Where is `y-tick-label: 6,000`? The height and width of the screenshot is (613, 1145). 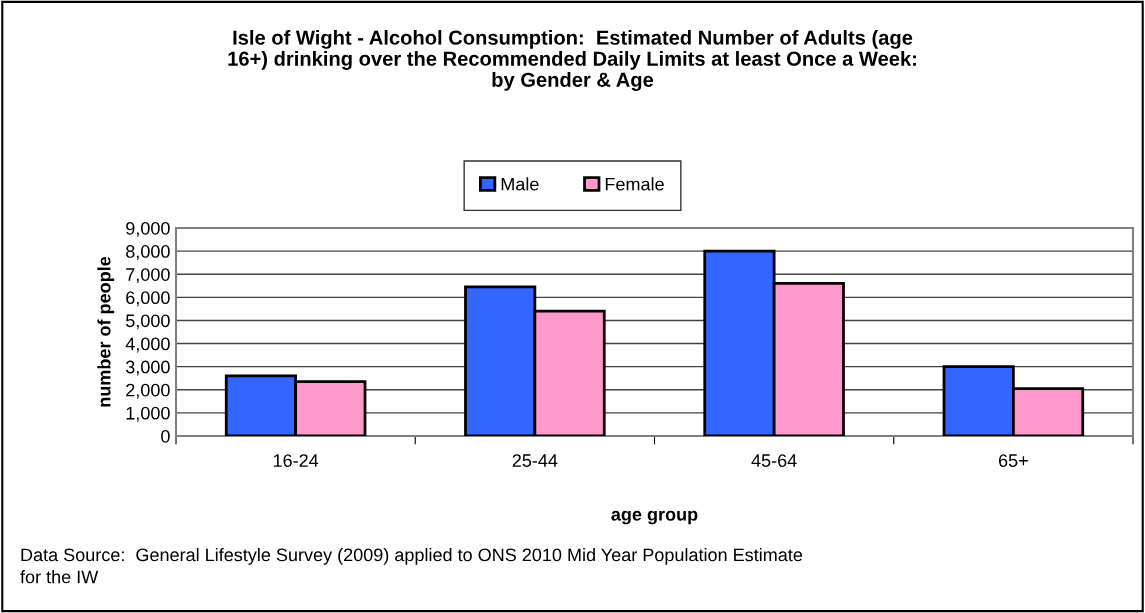 y-tick-label: 6,000 is located at coordinates (148, 299).